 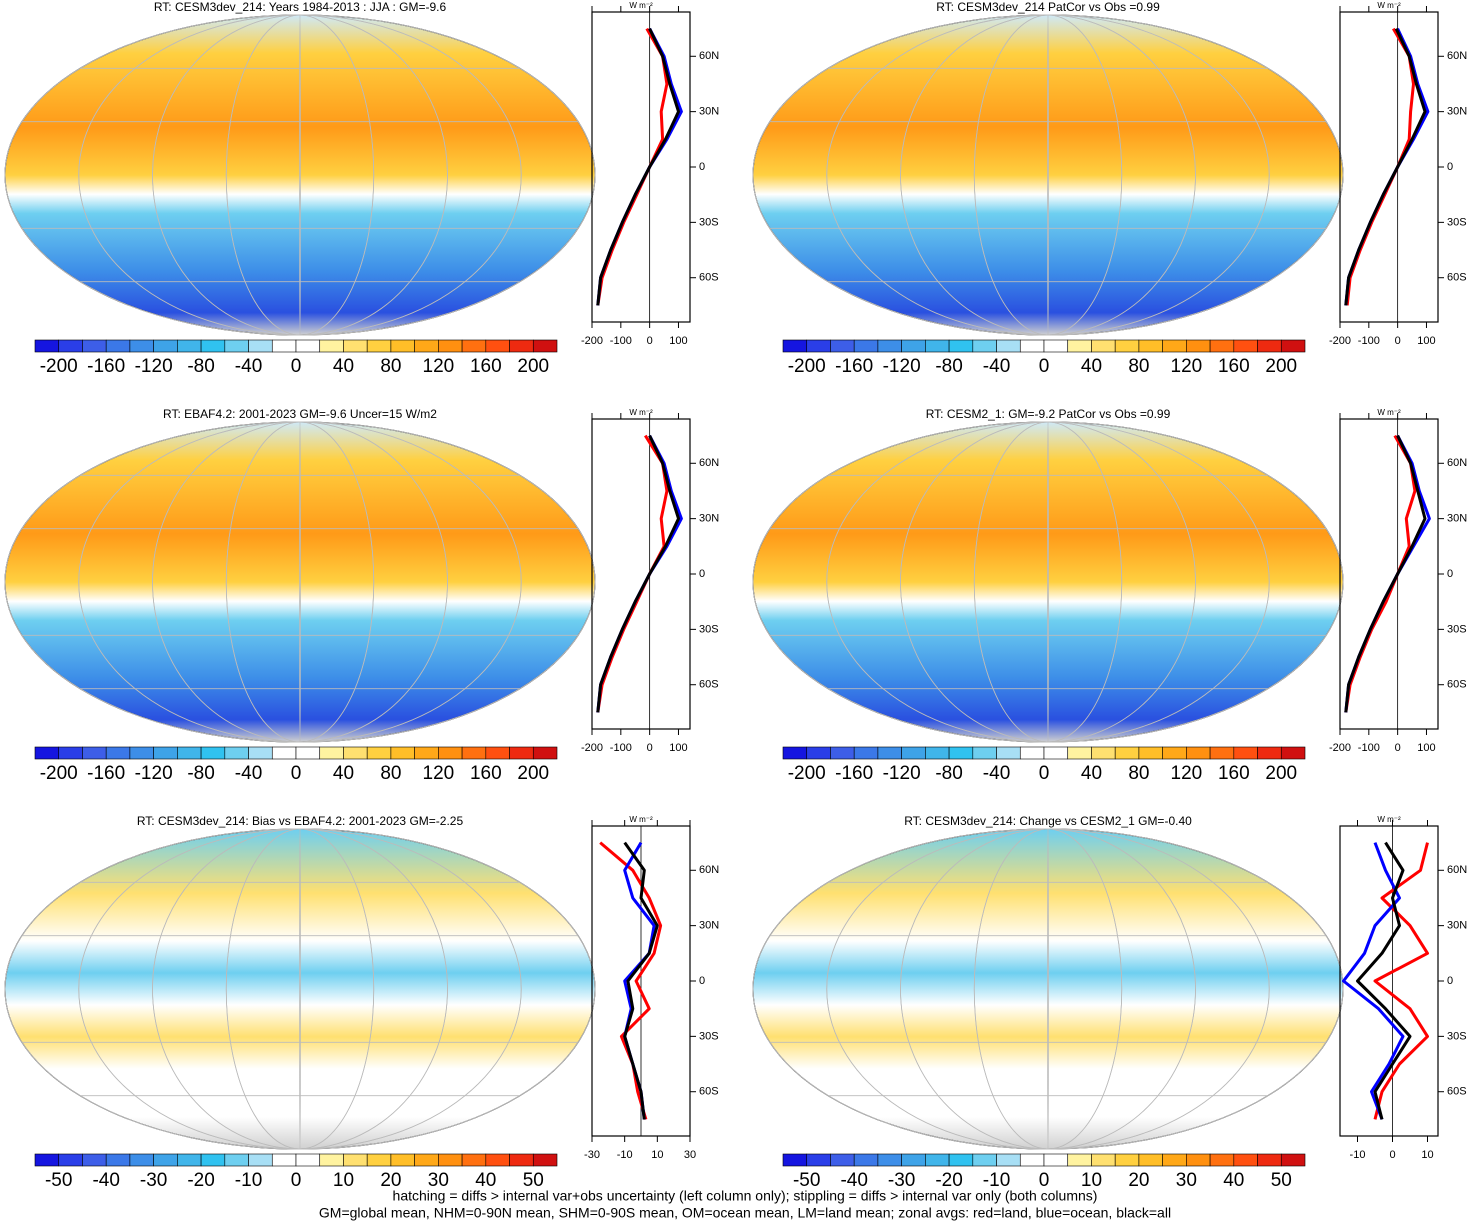 What do you see at coordinates (592, 1155) in the screenshot?
I see `x-tick-label: -30` at bounding box center [592, 1155].